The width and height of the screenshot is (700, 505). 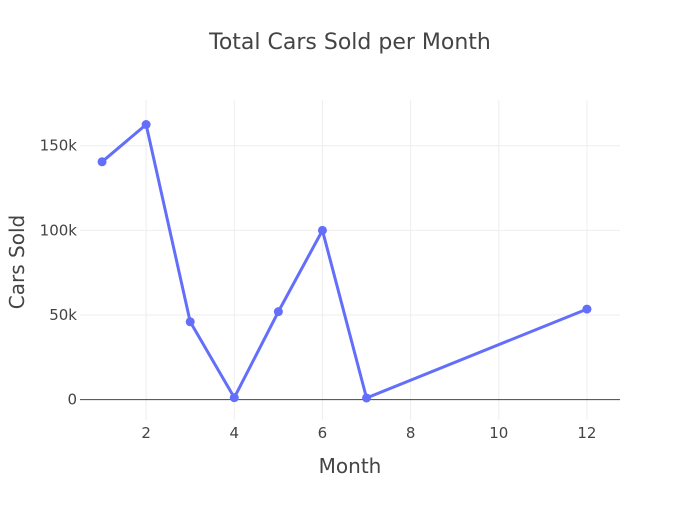 What do you see at coordinates (59, 273) in the screenshot?
I see `y-tick-labels: 0 50k 100k 150k` at bounding box center [59, 273].